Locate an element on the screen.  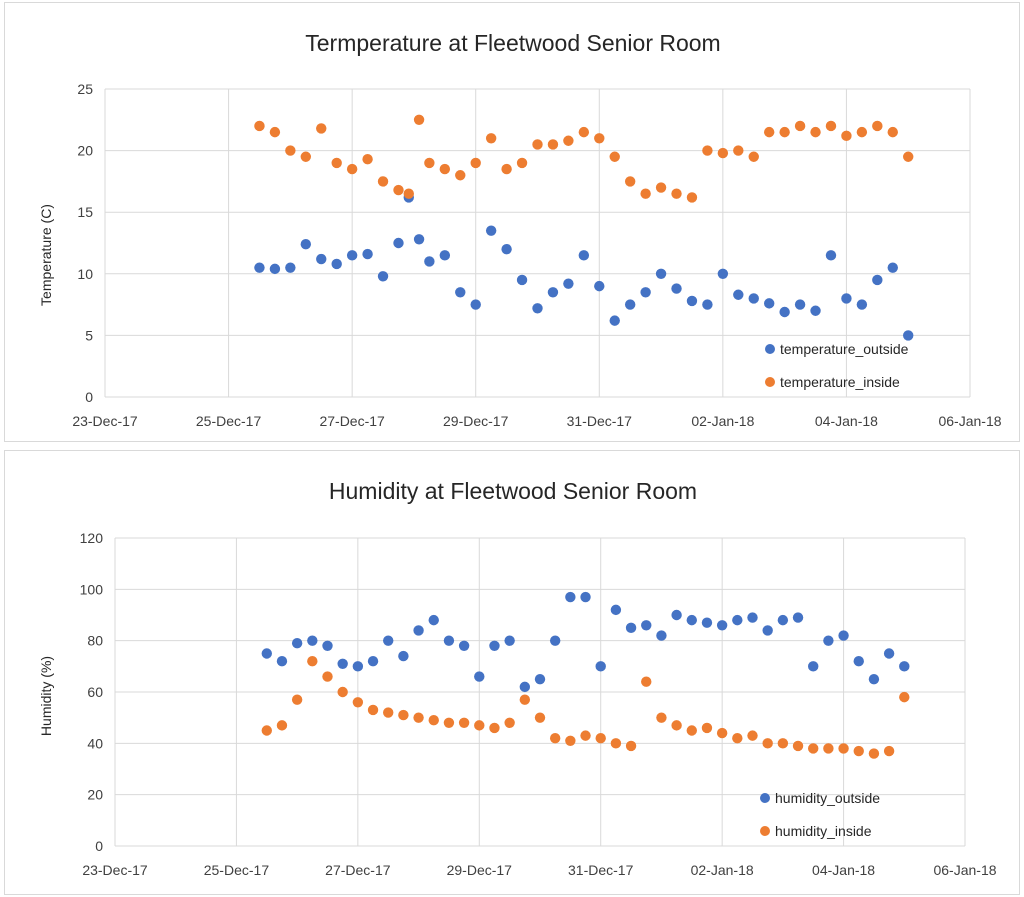
x-tick-label: 25-Dec-17 is located at coordinates (229, 421).